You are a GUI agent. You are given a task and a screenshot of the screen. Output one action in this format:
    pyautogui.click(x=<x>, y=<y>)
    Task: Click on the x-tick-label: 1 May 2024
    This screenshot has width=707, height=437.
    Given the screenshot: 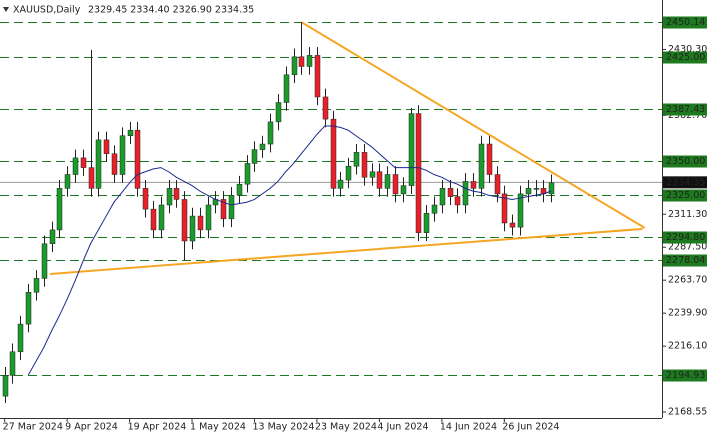 What is the action you would take?
    pyautogui.click(x=218, y=427)
    